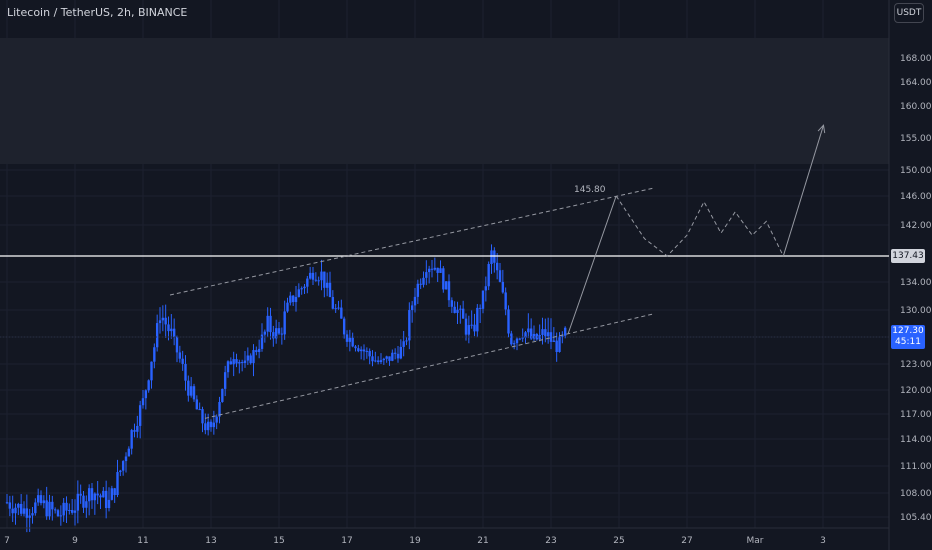 This screenshot has width=932, height=550. I want to click on price-tick-label: 168.00, so click(916, 59).